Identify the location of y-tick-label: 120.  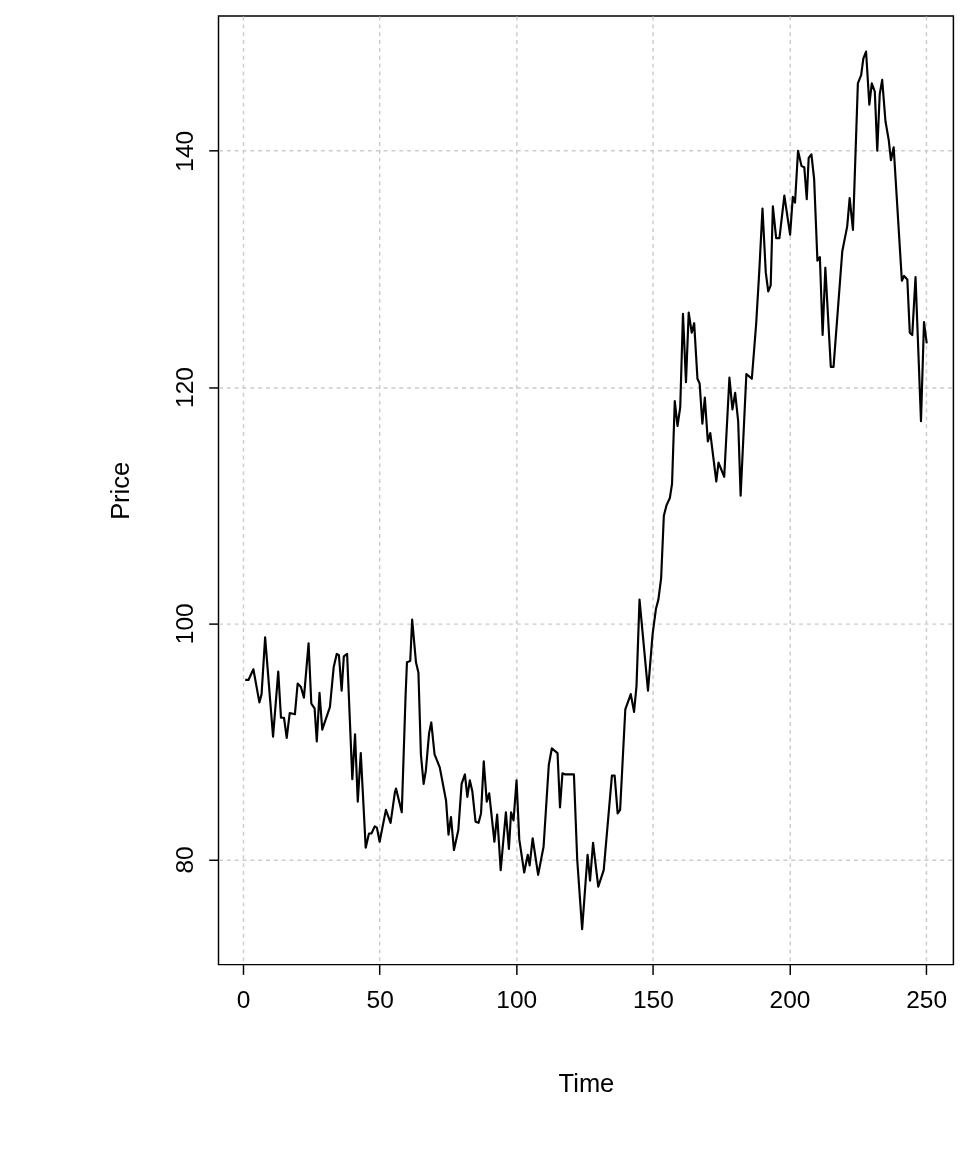
(184, 387).